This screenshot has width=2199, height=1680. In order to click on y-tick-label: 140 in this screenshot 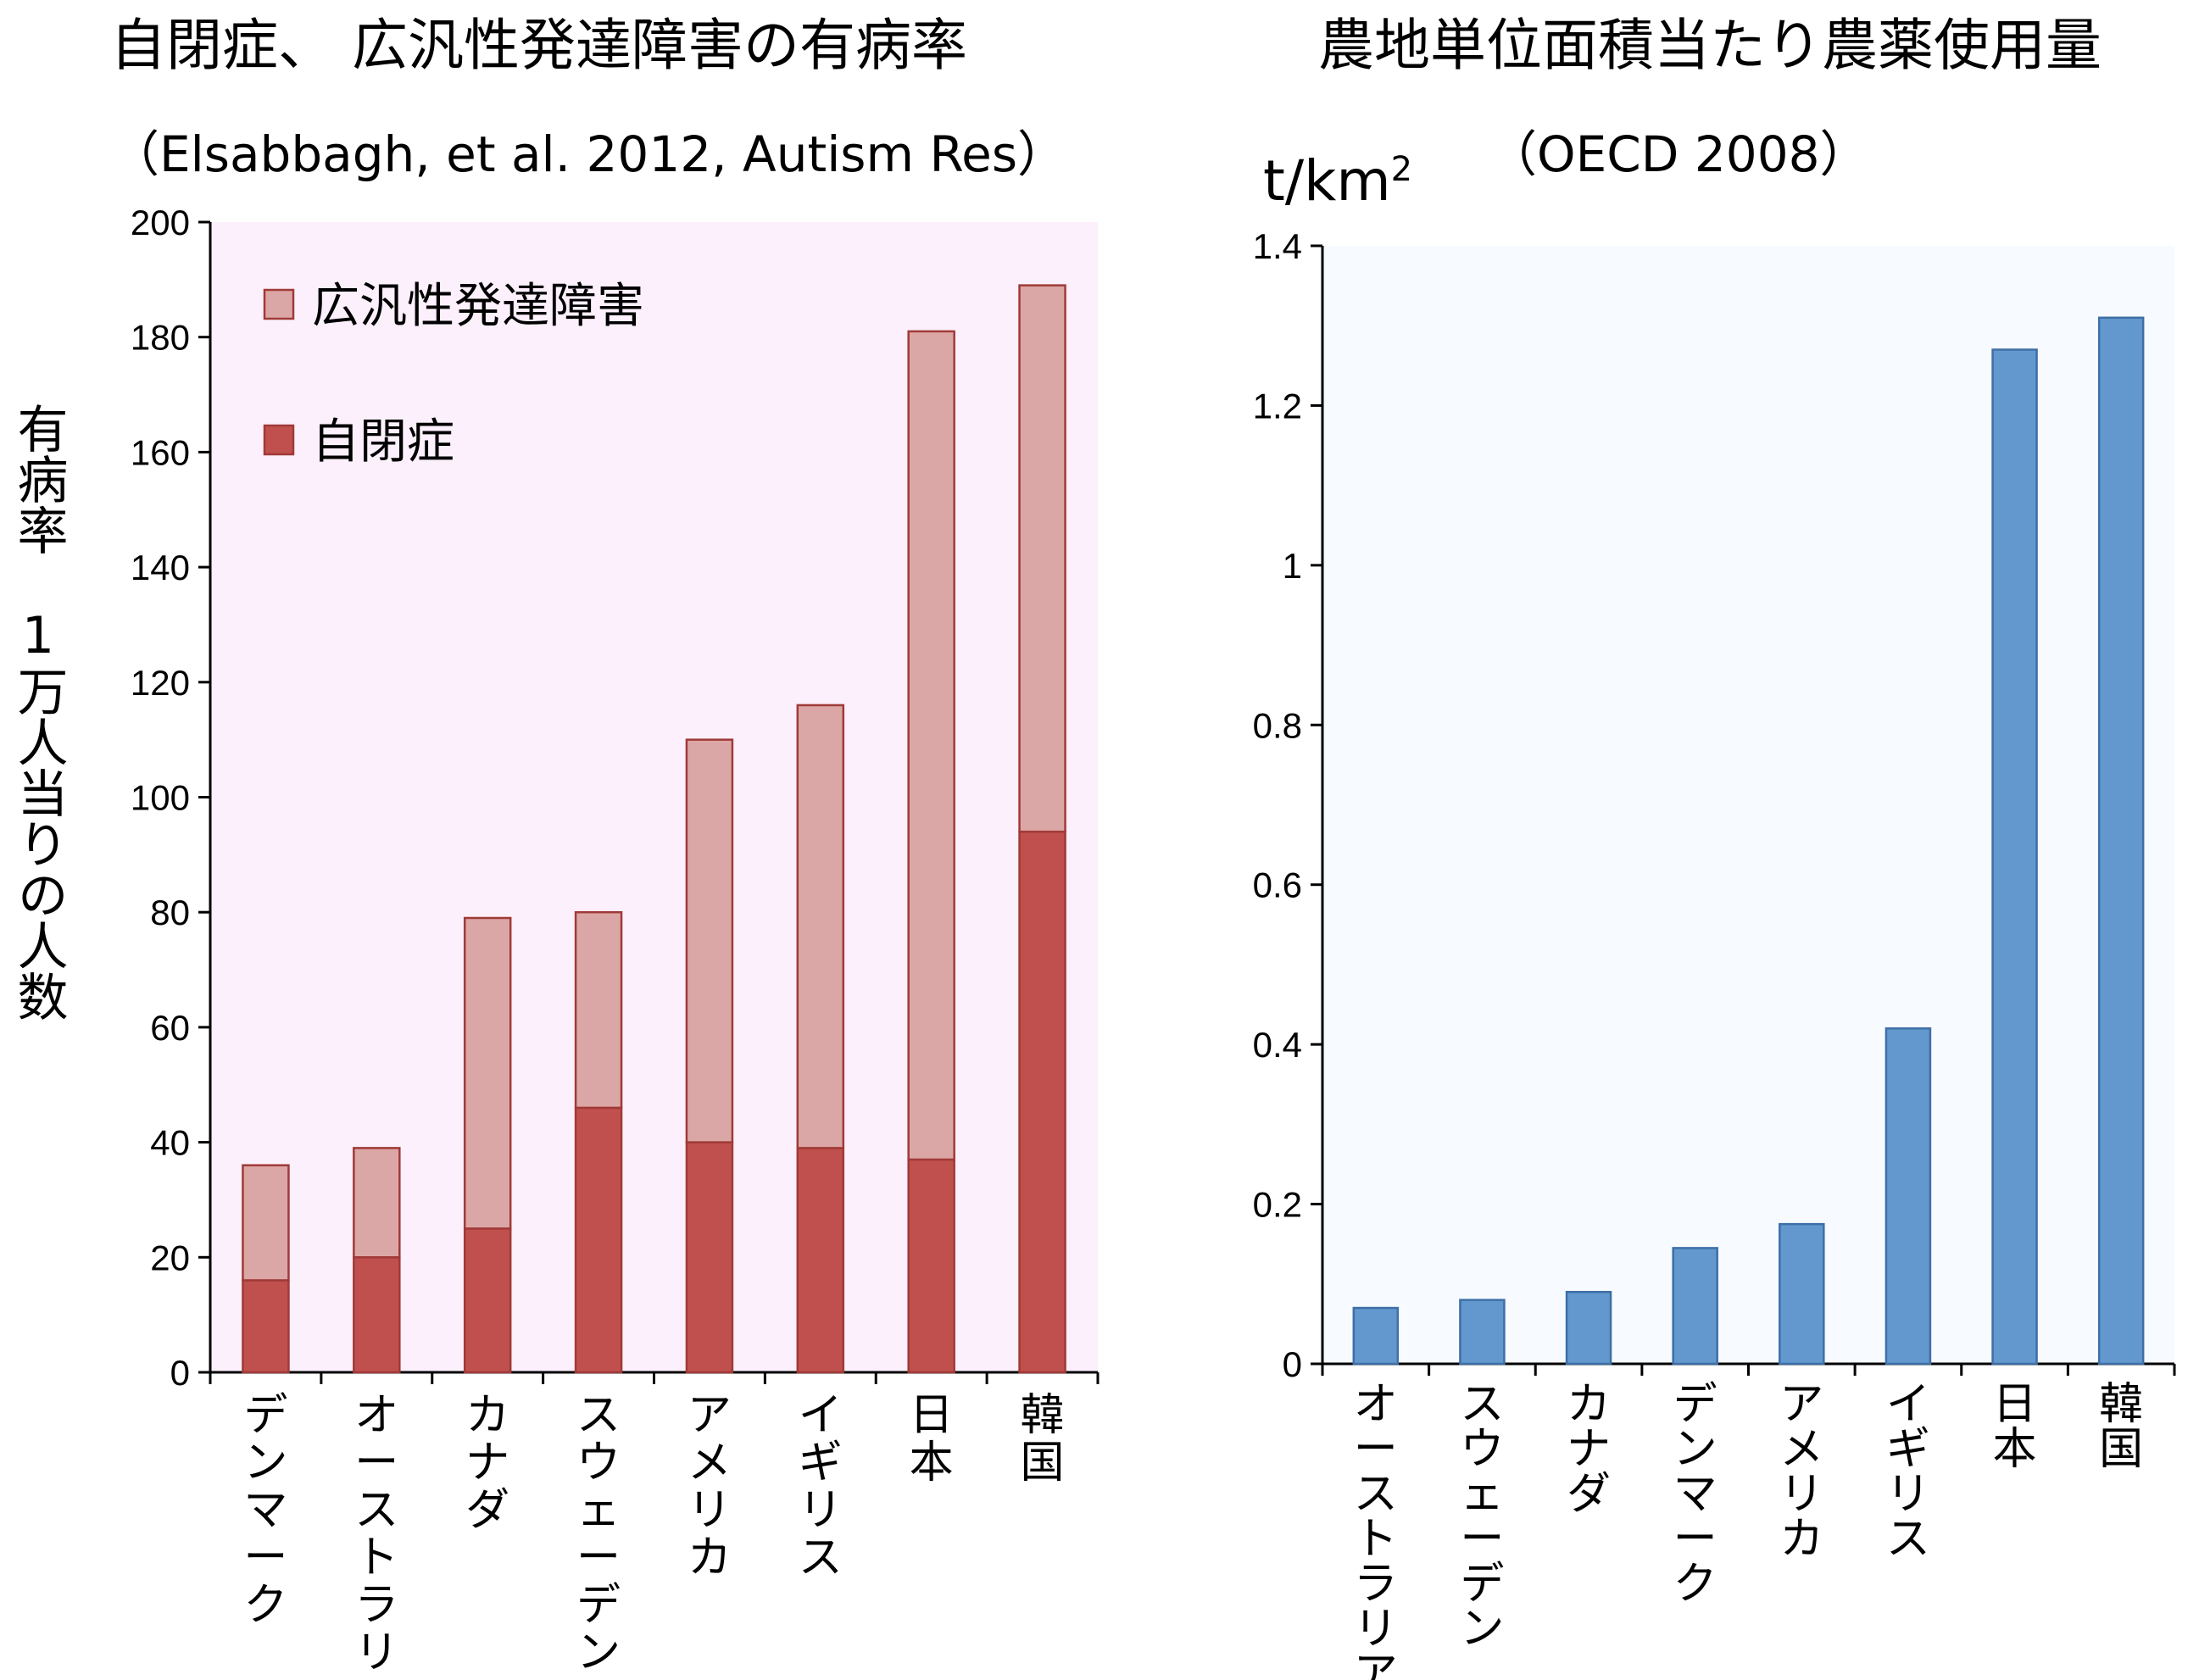, I will do `click(161, 567)`.